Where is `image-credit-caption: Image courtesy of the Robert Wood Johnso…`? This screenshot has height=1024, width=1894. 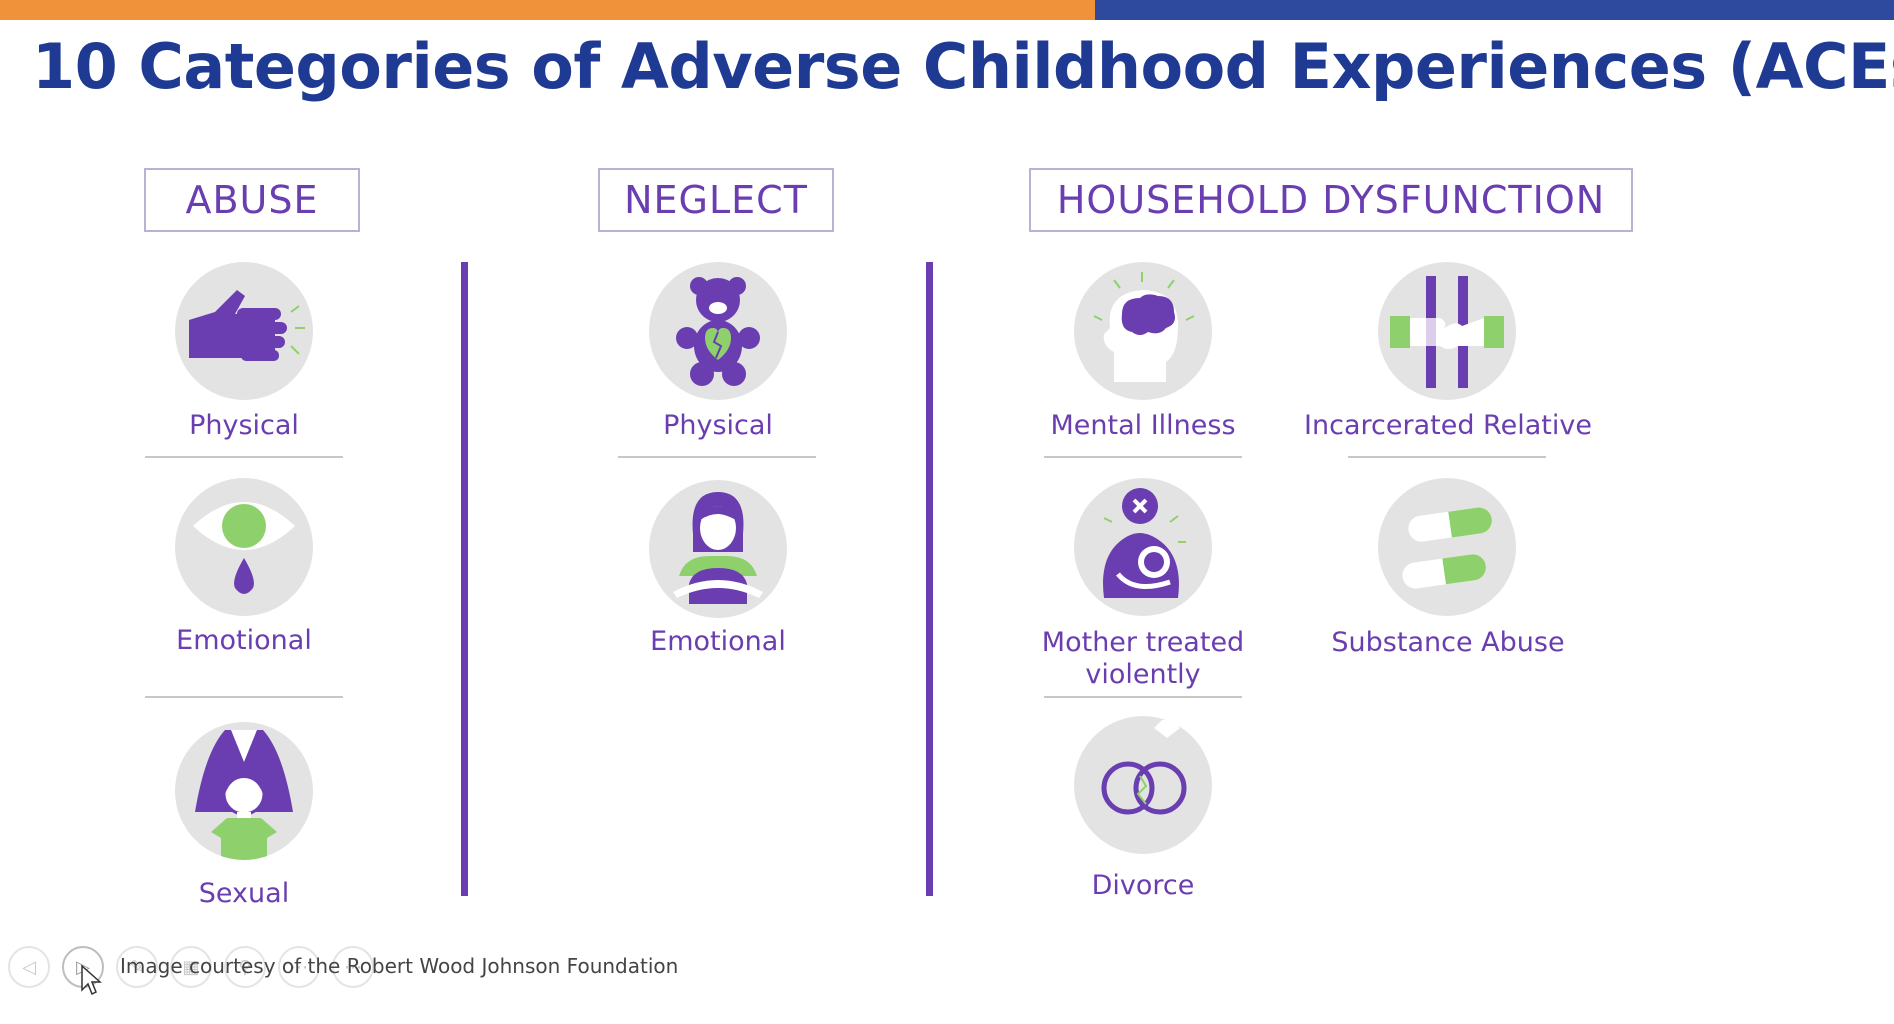 image-credit-caption: Image courtesy of the Robert Wood Johnso… is located at coordinates (399, 966).